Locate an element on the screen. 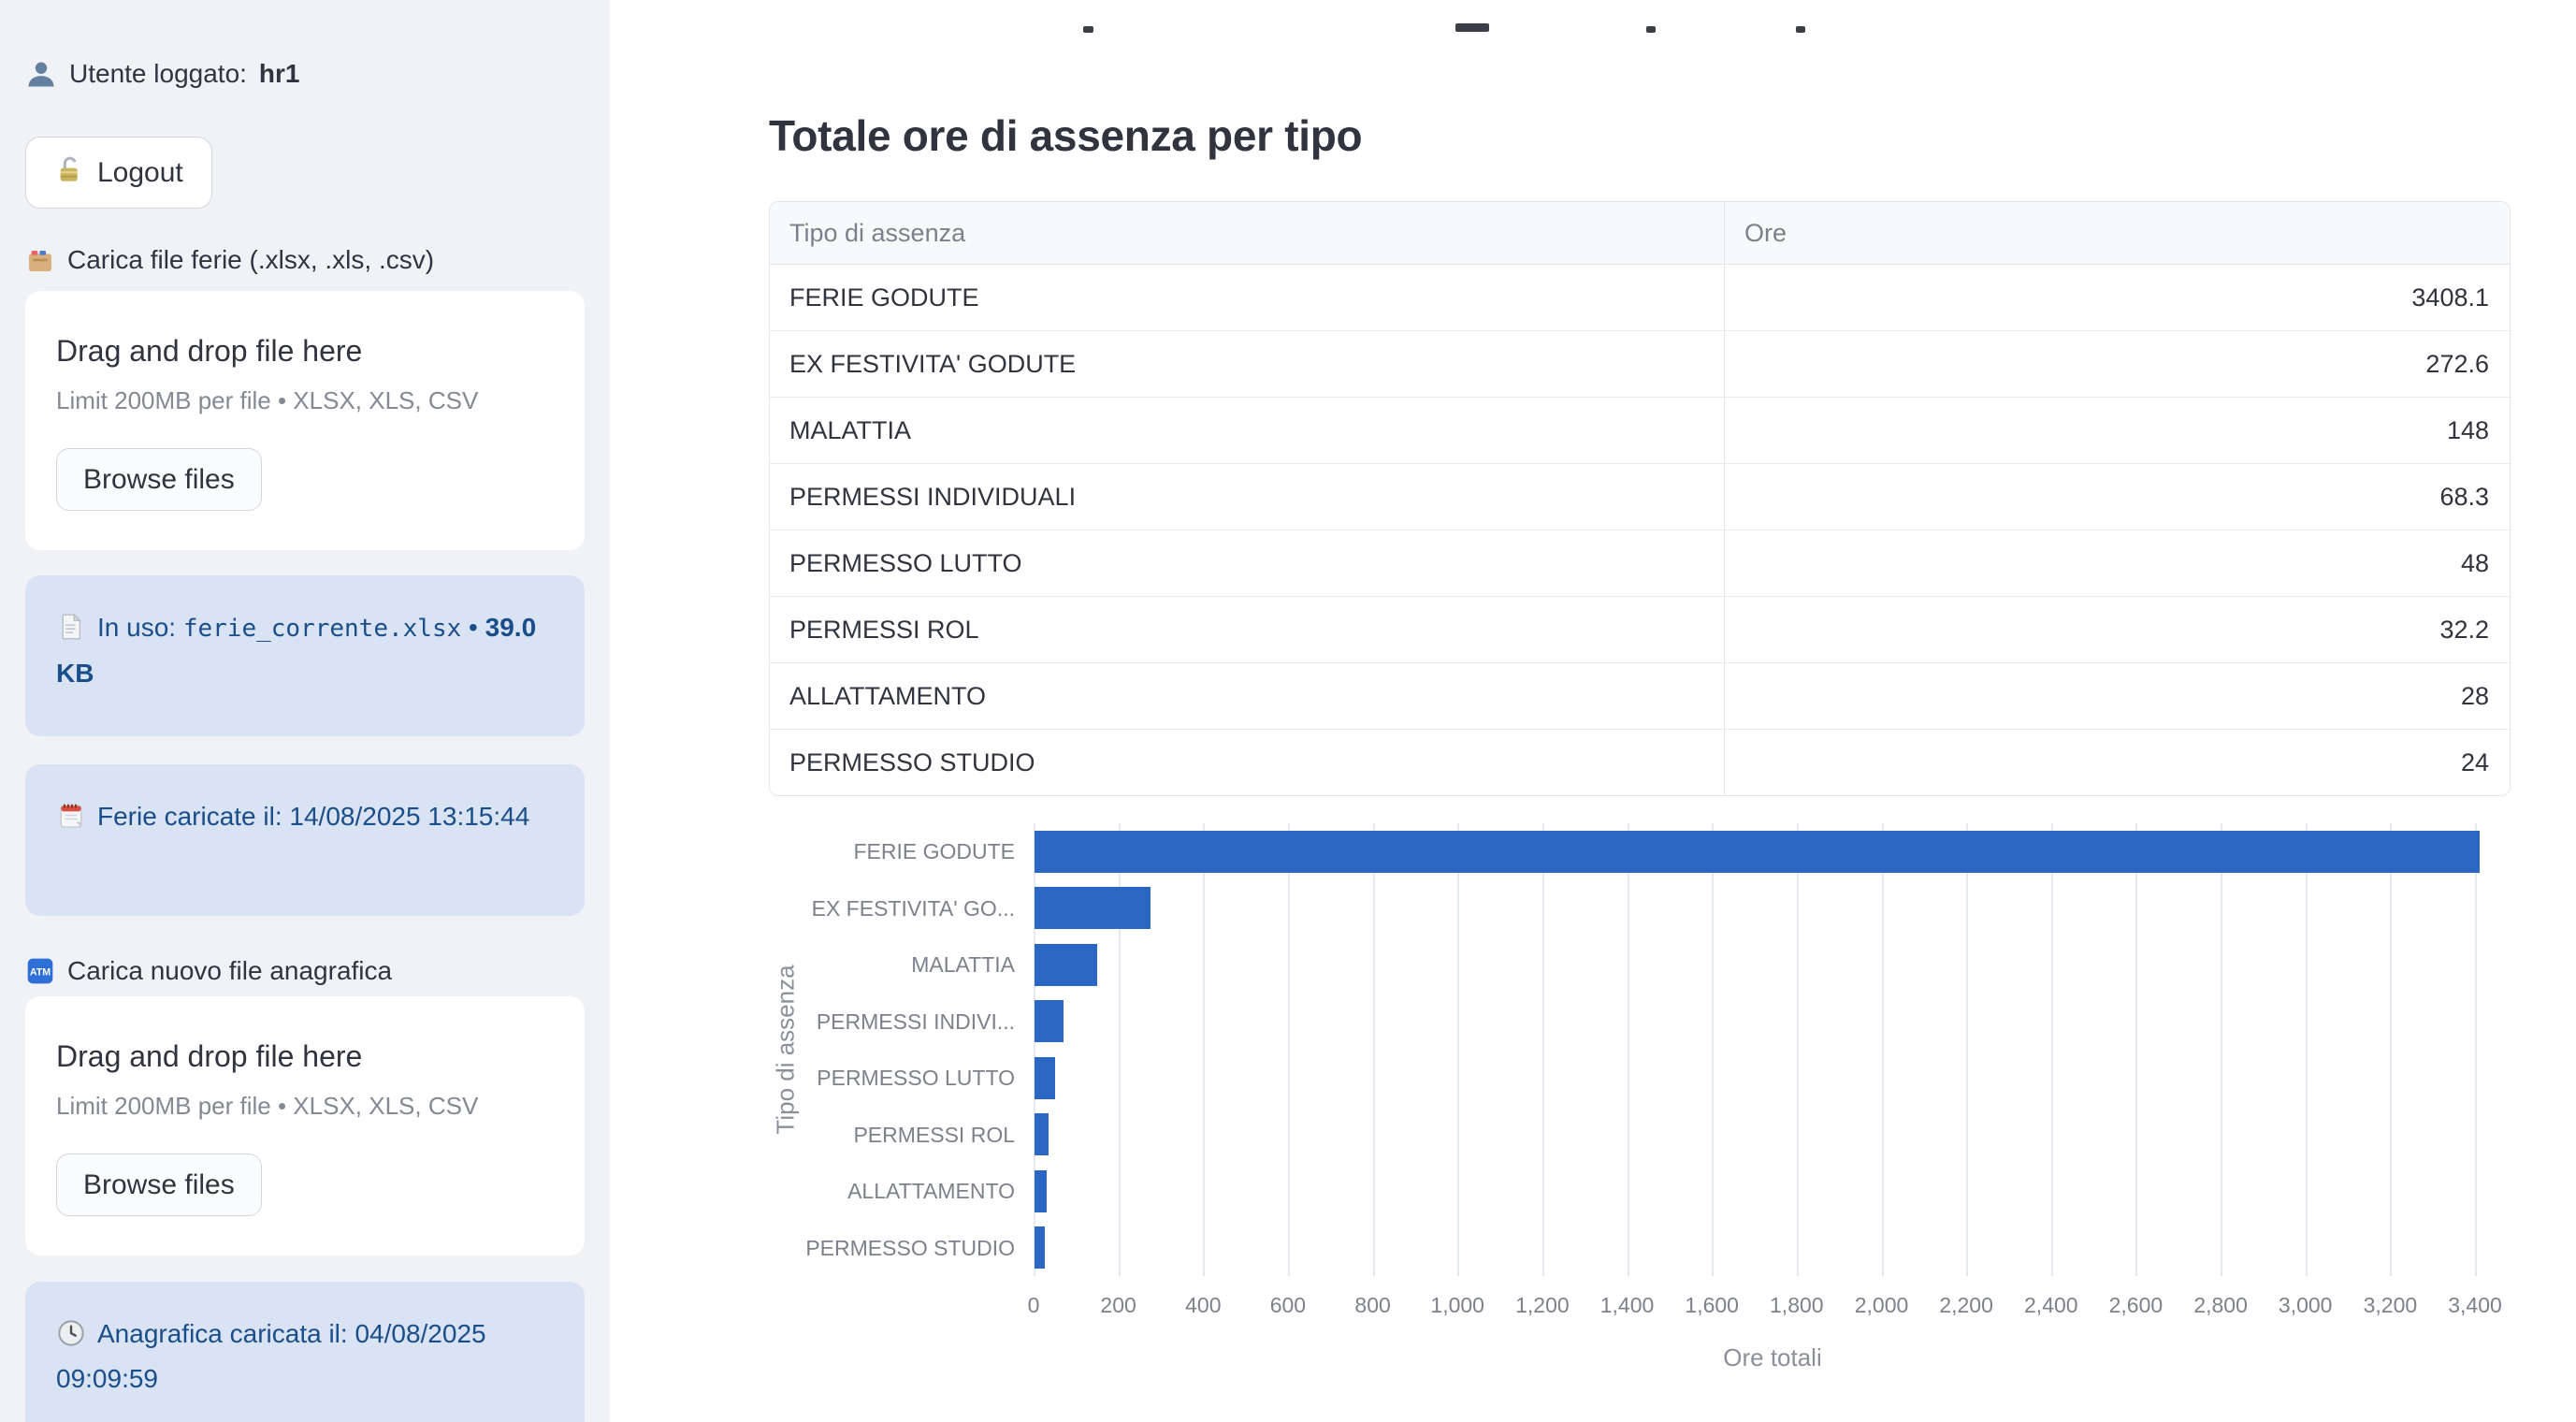 This screenshot has width=2576, height=1422. cell-ore: 3408.1 is located at coordinates (2450, 297).